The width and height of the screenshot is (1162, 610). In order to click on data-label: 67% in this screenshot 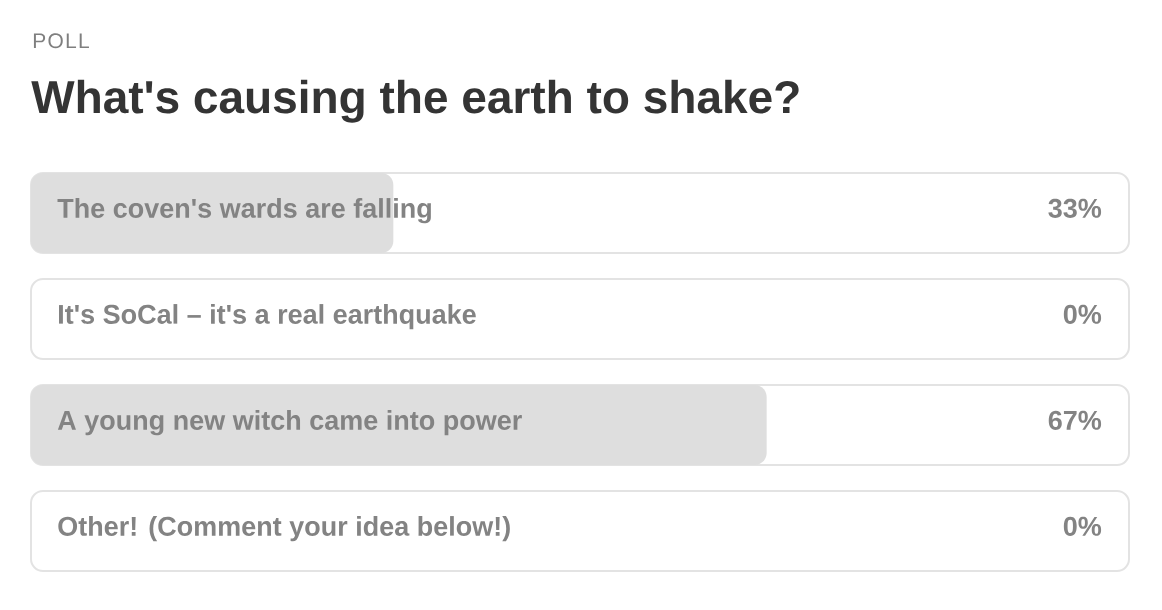, I will do `click(1075, 420)`.